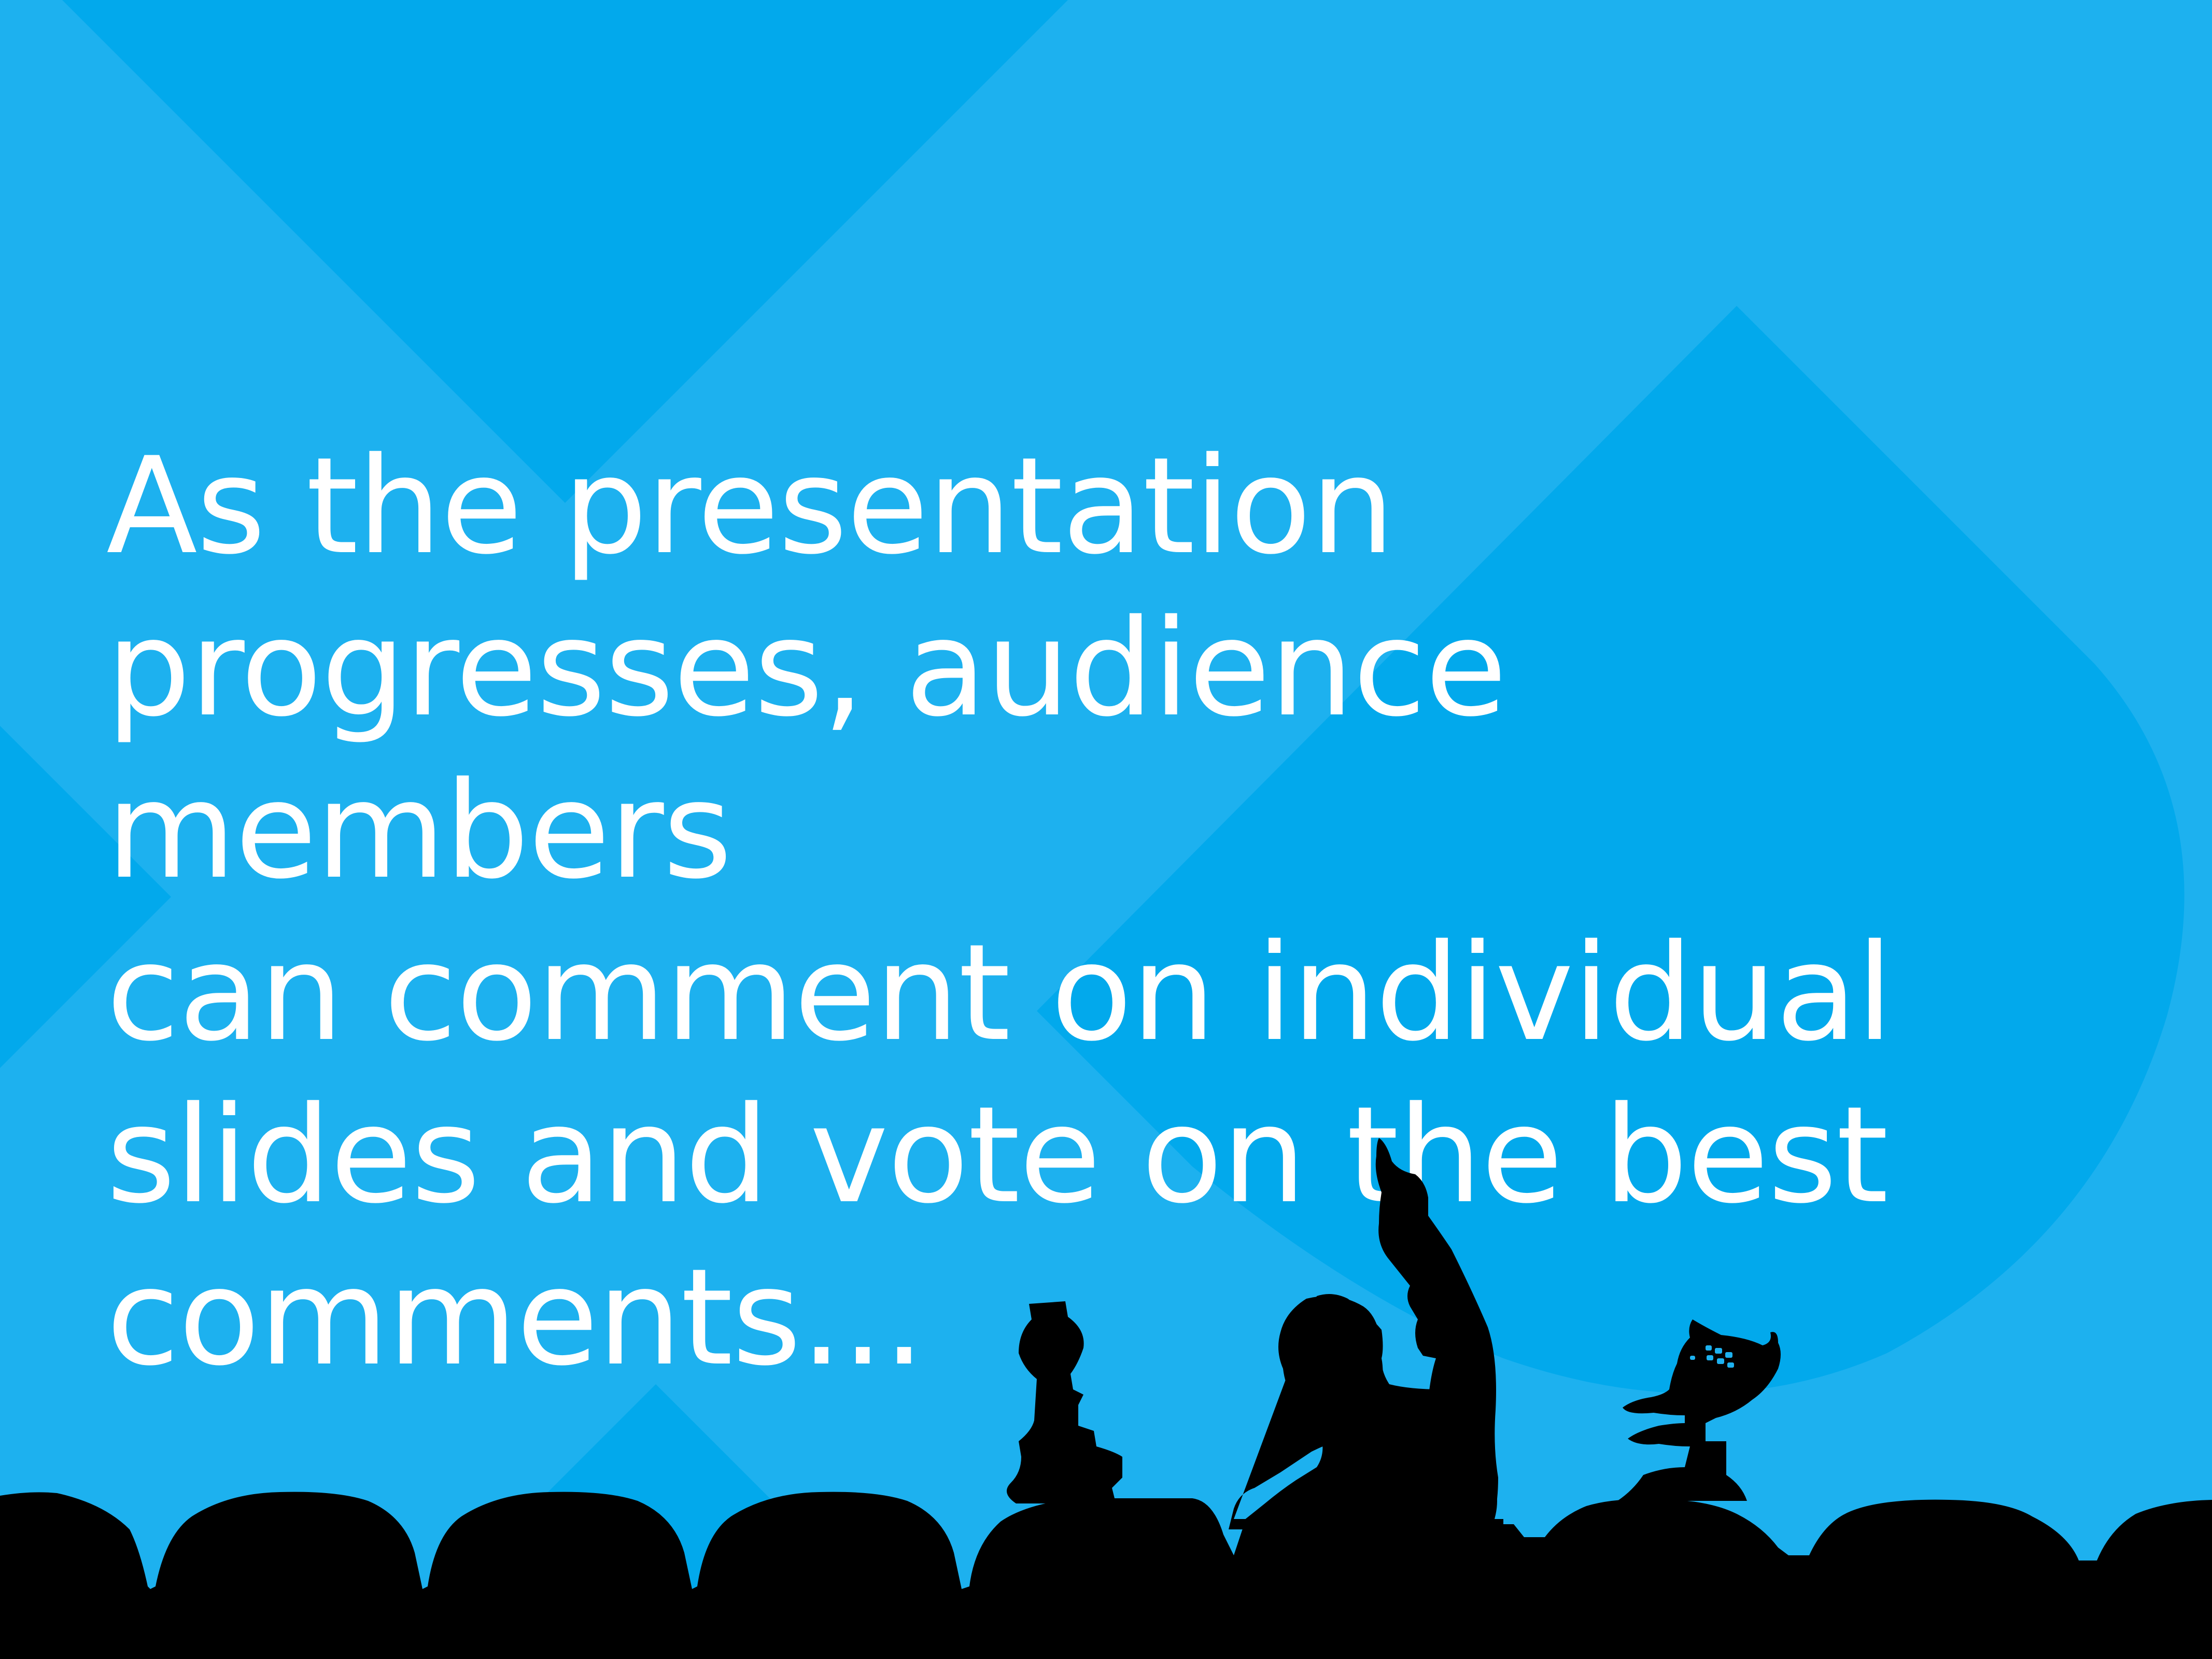 The image size is (2212, 1659). I want to click on robot-servo-grille, so click(1712, 1357).